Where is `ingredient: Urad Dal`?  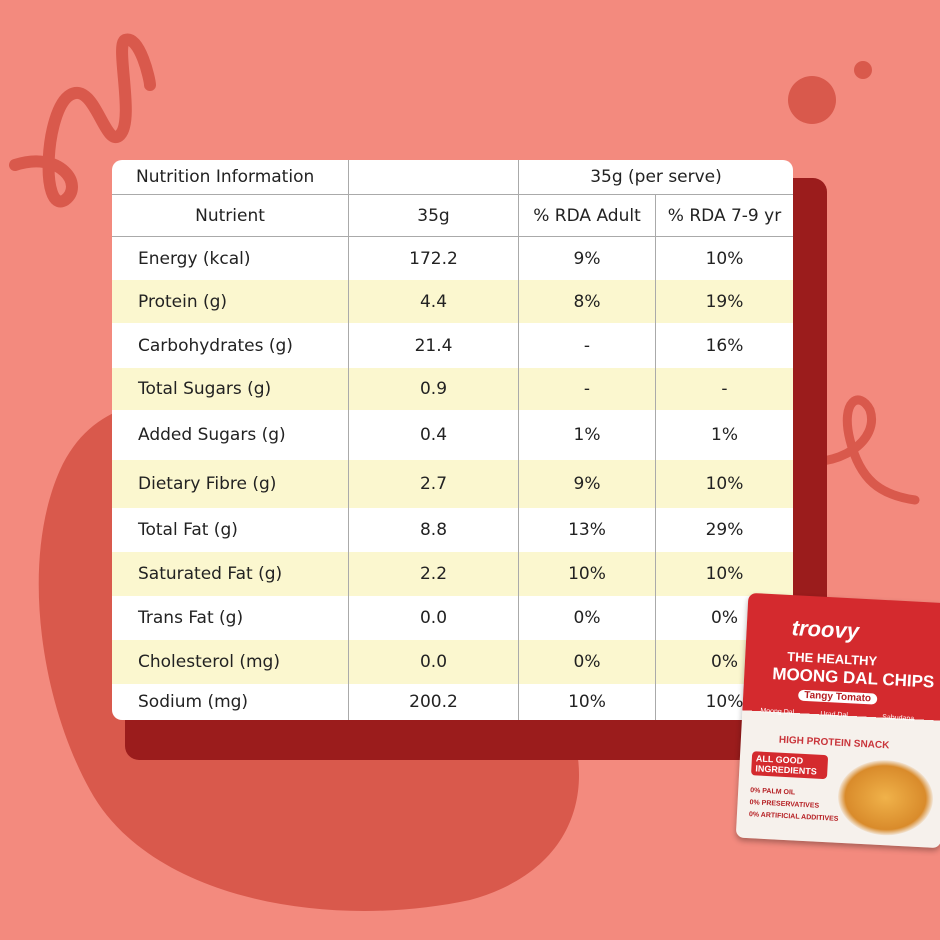 ingredient: Urad Dal is located at coordinates (834, 715).